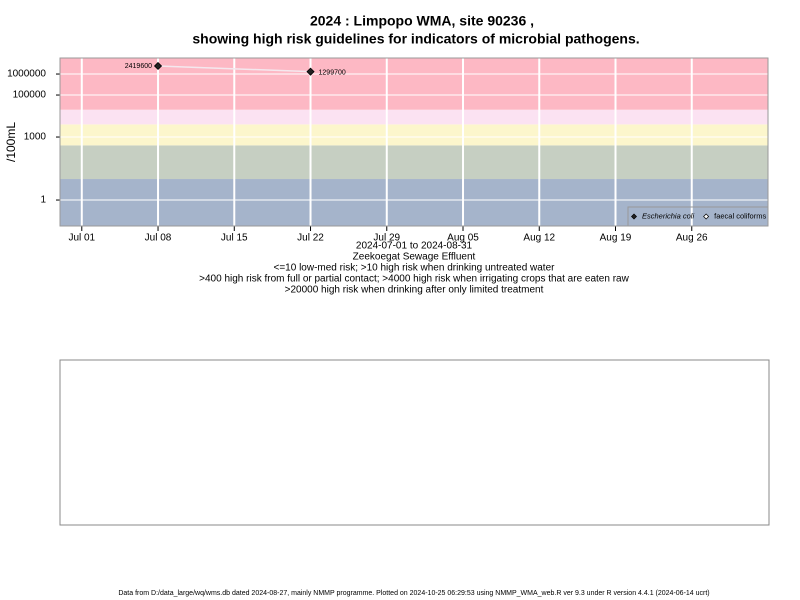 This screenshot has width=800, height=600. I want to click on y-axis-label: /100mL, so click(11, 142).